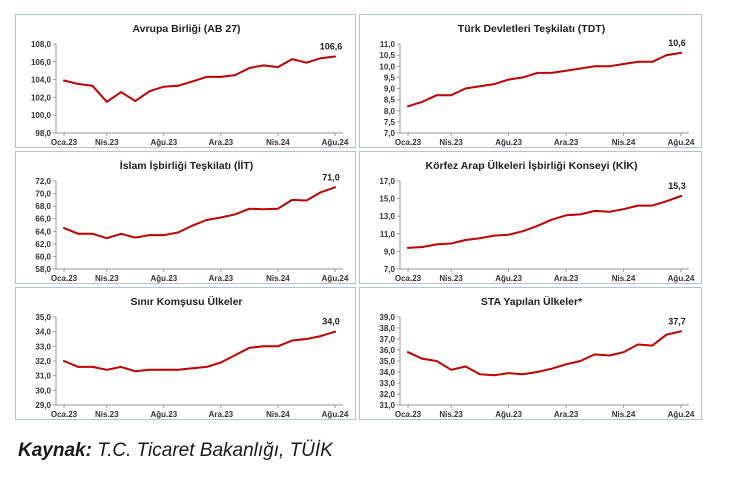 This screenshot has height=478, width=729. What do you see at coordinates (43, 231) in the screenshot?
I see `y-tick-label: 64,0` at bounding box center [43, 231].